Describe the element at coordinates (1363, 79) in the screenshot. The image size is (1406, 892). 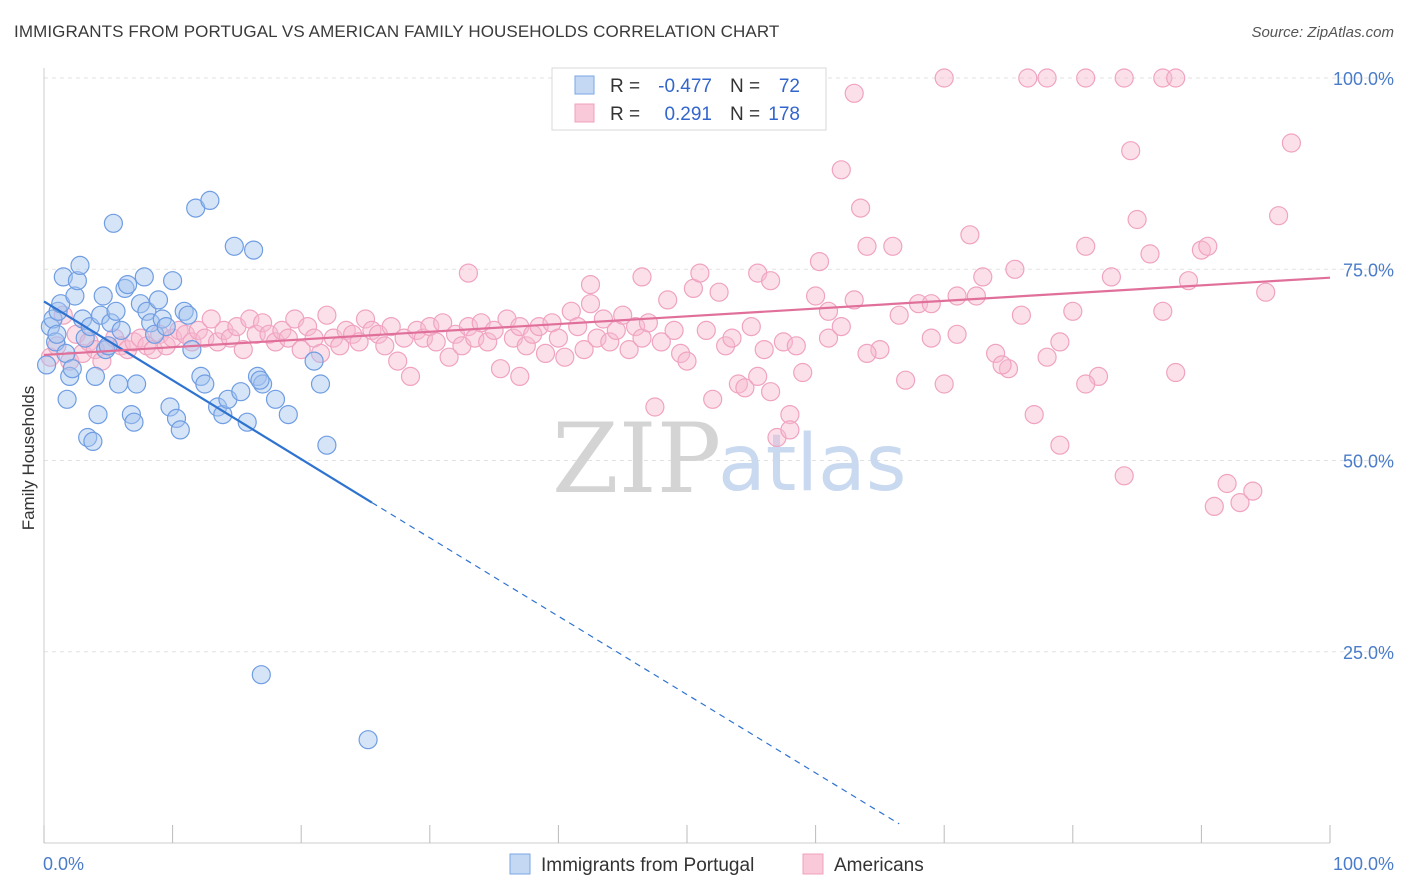
I see `y-tick-label-3: 100.0%` at that location.